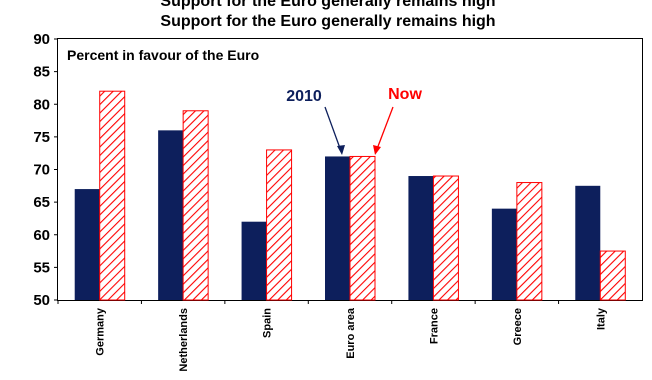 The width and height of the screenshot is (652, 380). What do you see at coordinates (268, 323) in the screenshot?
I see `x-tick-label: Spain` at bounding box center [268, 323].